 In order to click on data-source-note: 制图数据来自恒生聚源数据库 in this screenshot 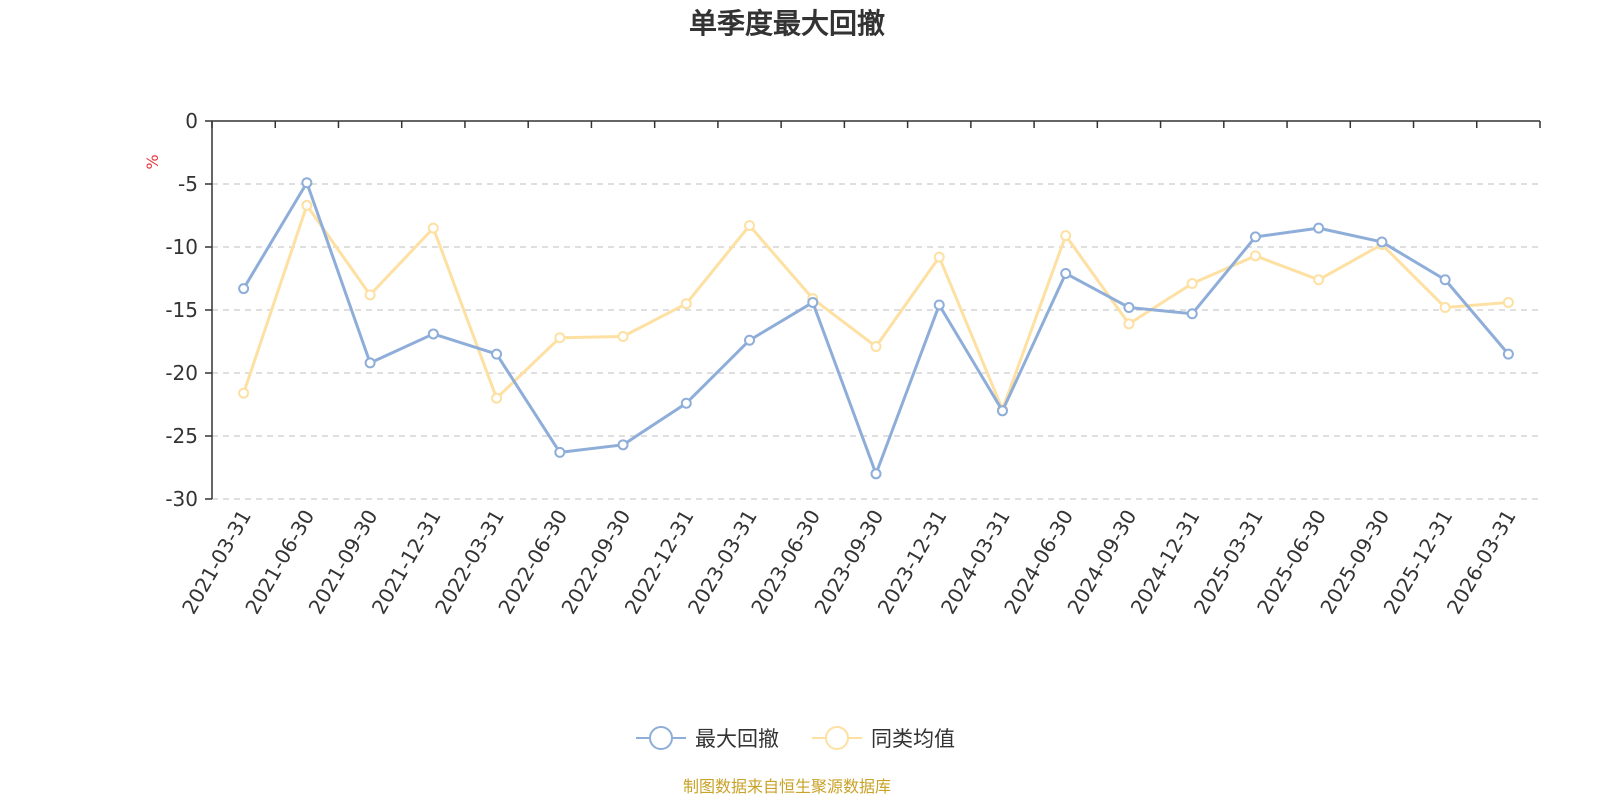, I will do `click(787, 786)`.